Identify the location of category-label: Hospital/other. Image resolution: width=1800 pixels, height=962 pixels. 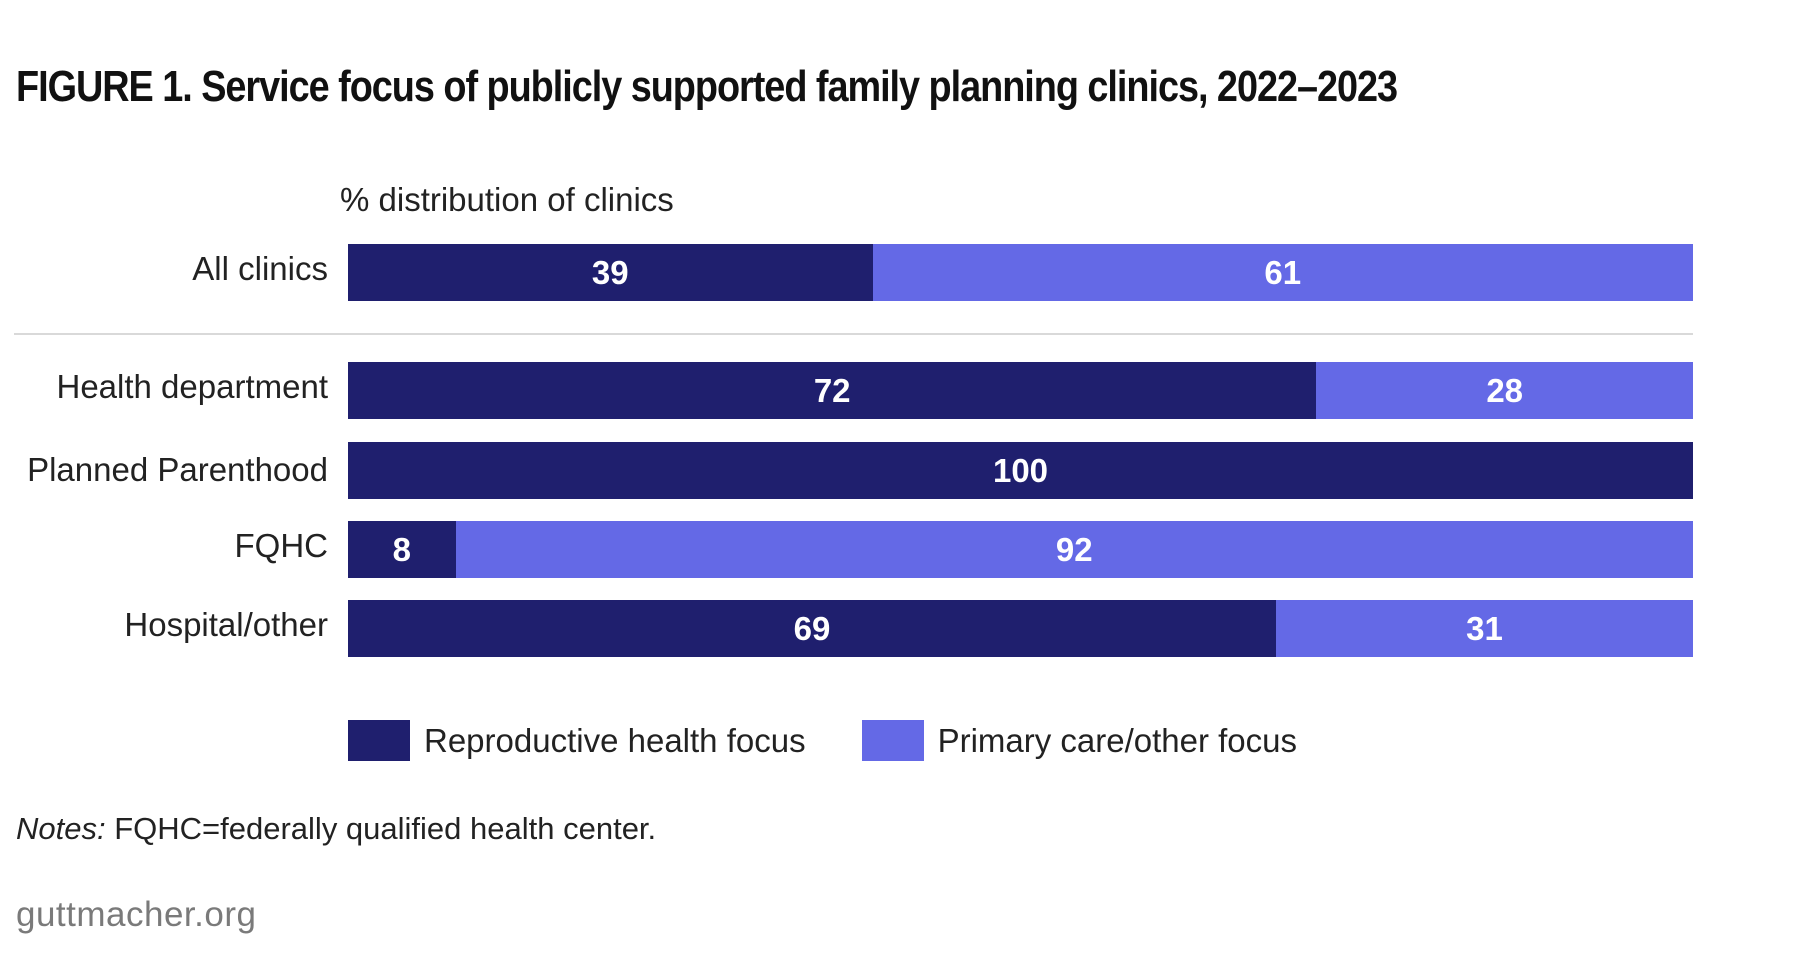
(226, 624).